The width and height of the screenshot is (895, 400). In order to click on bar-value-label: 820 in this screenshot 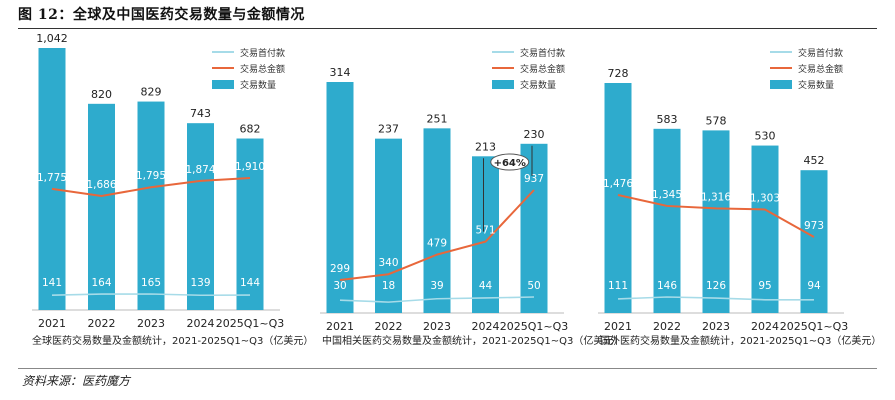, I will do `click(101, 94)`.